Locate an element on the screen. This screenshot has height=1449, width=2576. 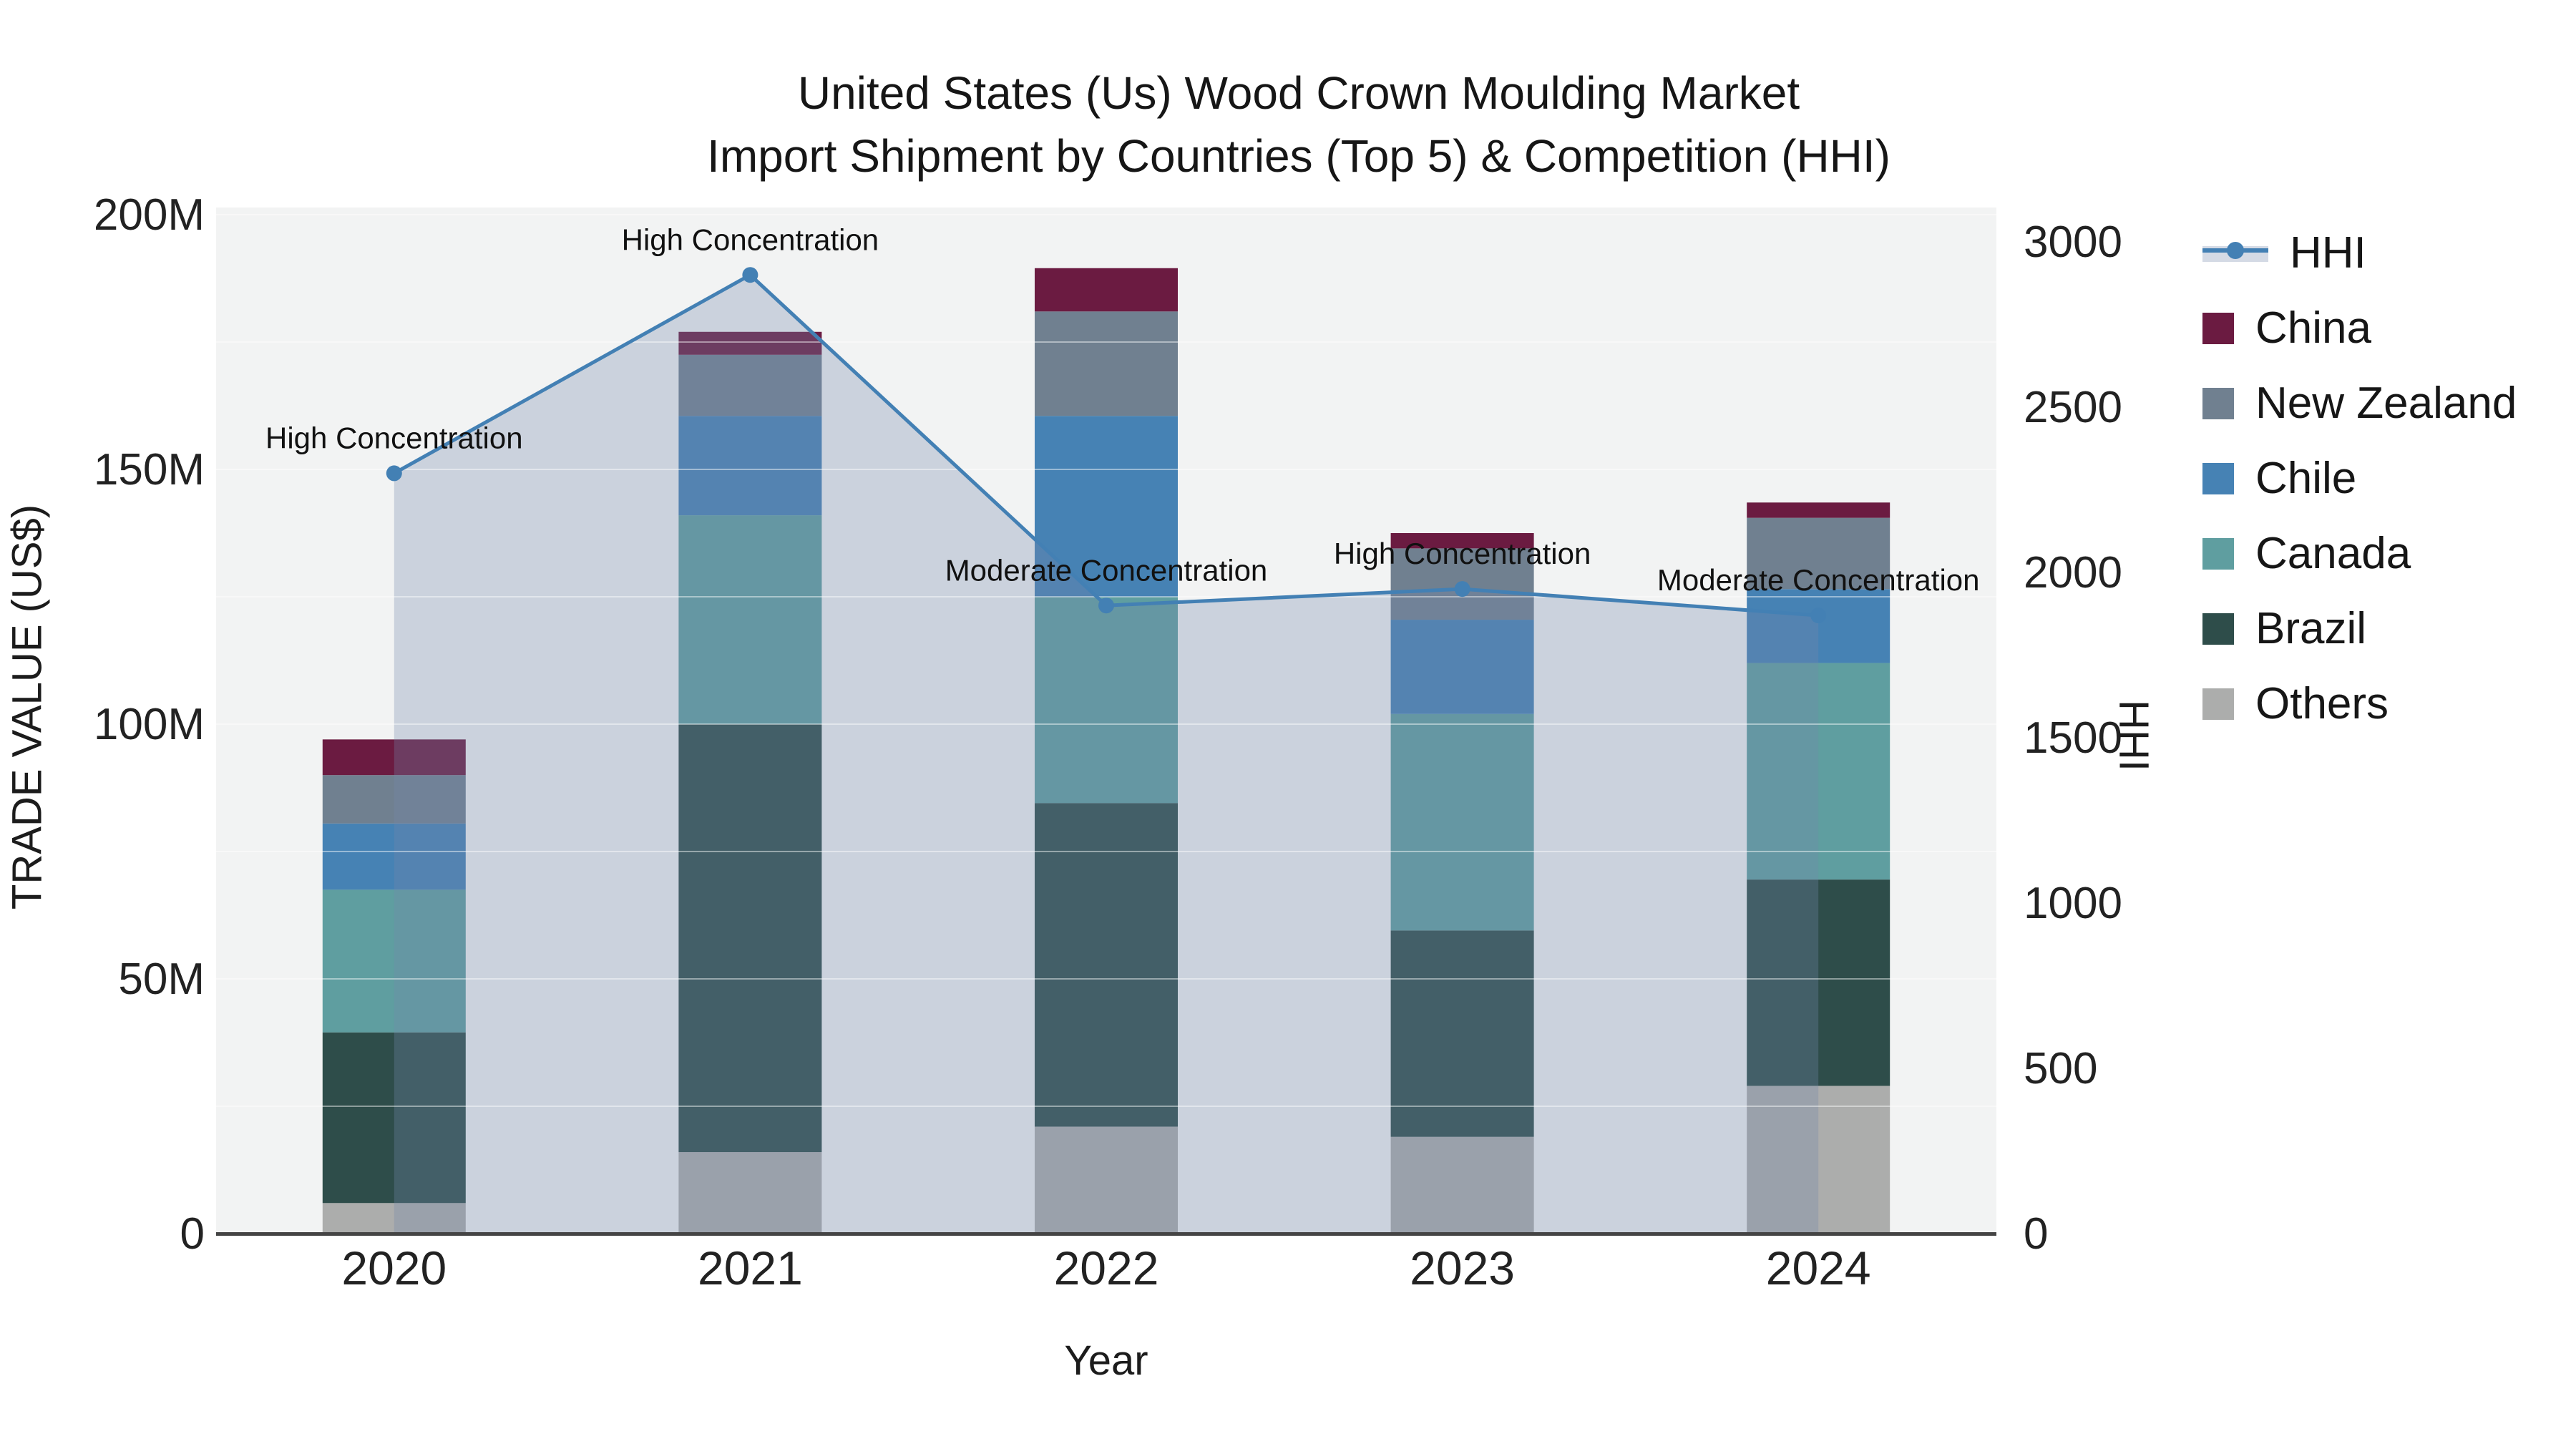
left-axis-tick: 100M is located at coordinates (149, 724).